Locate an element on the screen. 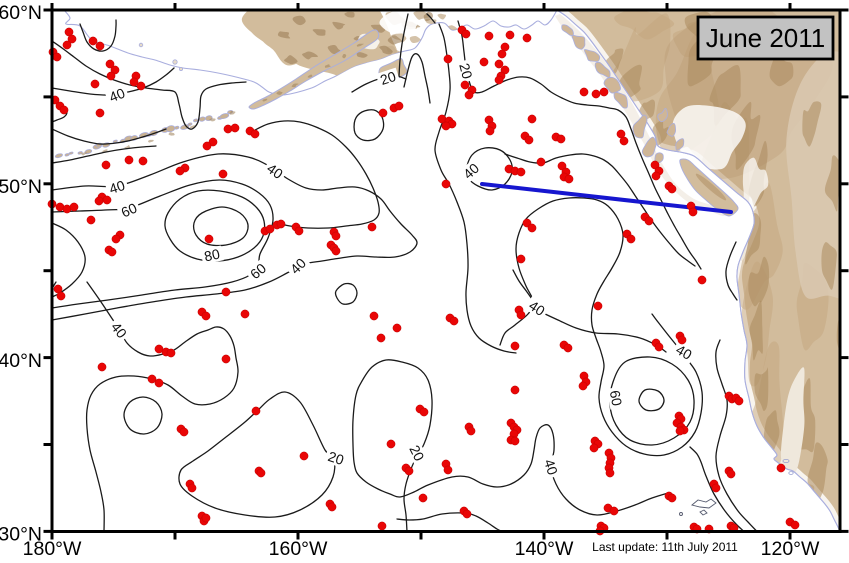  svg-text: 50°N is located at coordinates (21, 187).